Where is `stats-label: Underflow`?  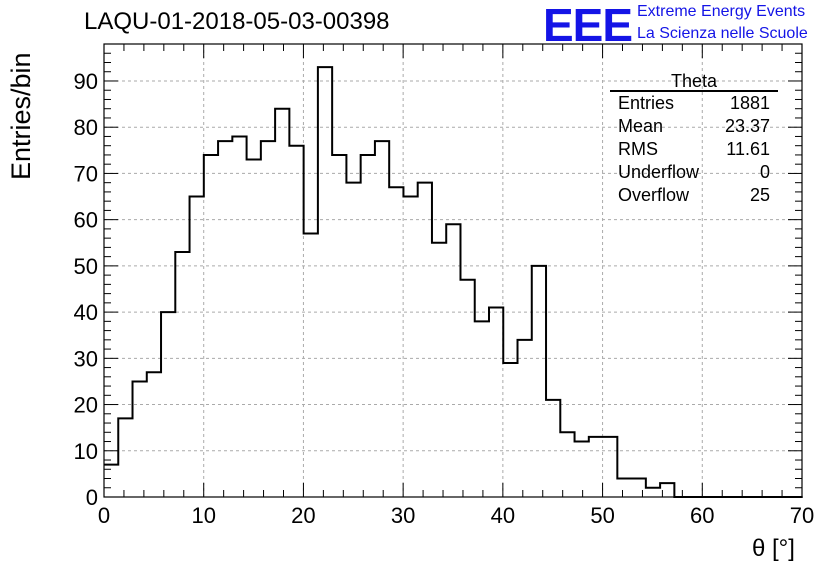
stats-label: Underflow is located at coordinates (659, 172).